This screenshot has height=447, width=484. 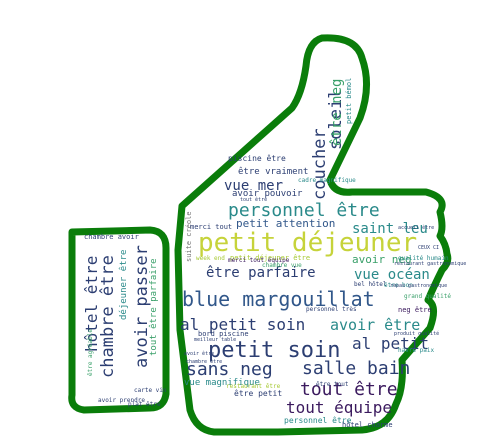 I want to click on word-bord-piscine: bord piscine, so click(x=223, y=334).